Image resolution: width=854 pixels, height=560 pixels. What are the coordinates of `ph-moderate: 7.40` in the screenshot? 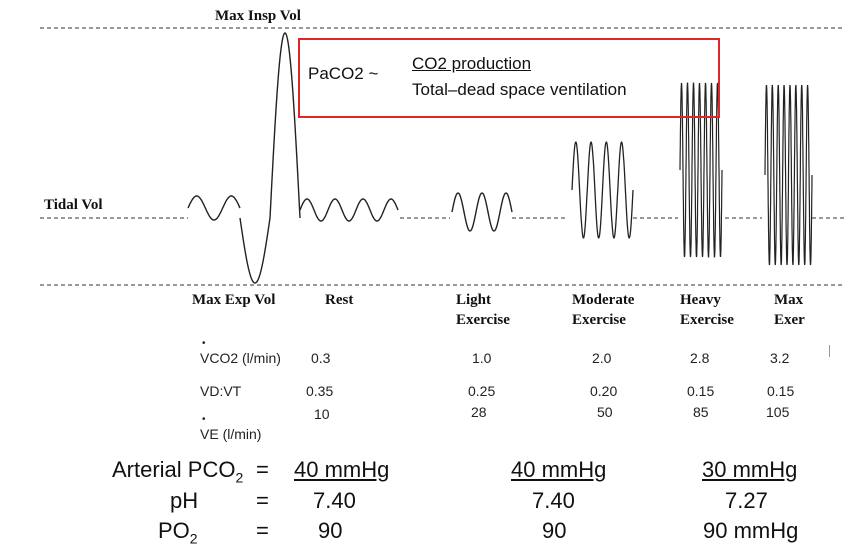 It's located at (553, 500).